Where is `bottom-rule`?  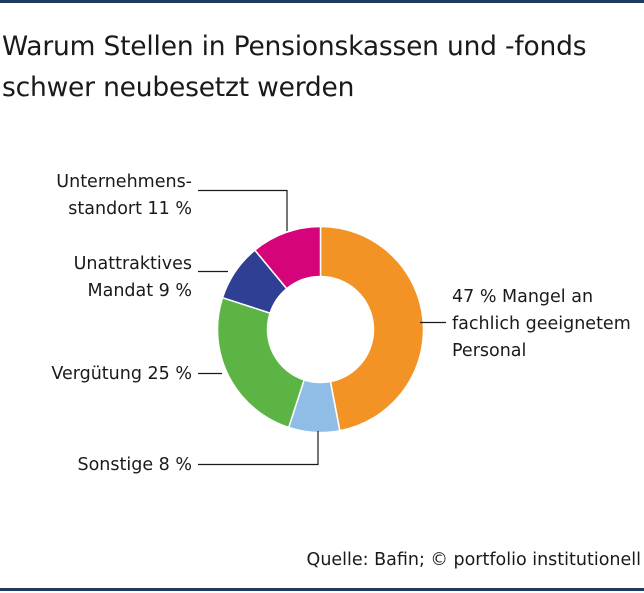 bottom-rule is located at coordinates (322, 589).